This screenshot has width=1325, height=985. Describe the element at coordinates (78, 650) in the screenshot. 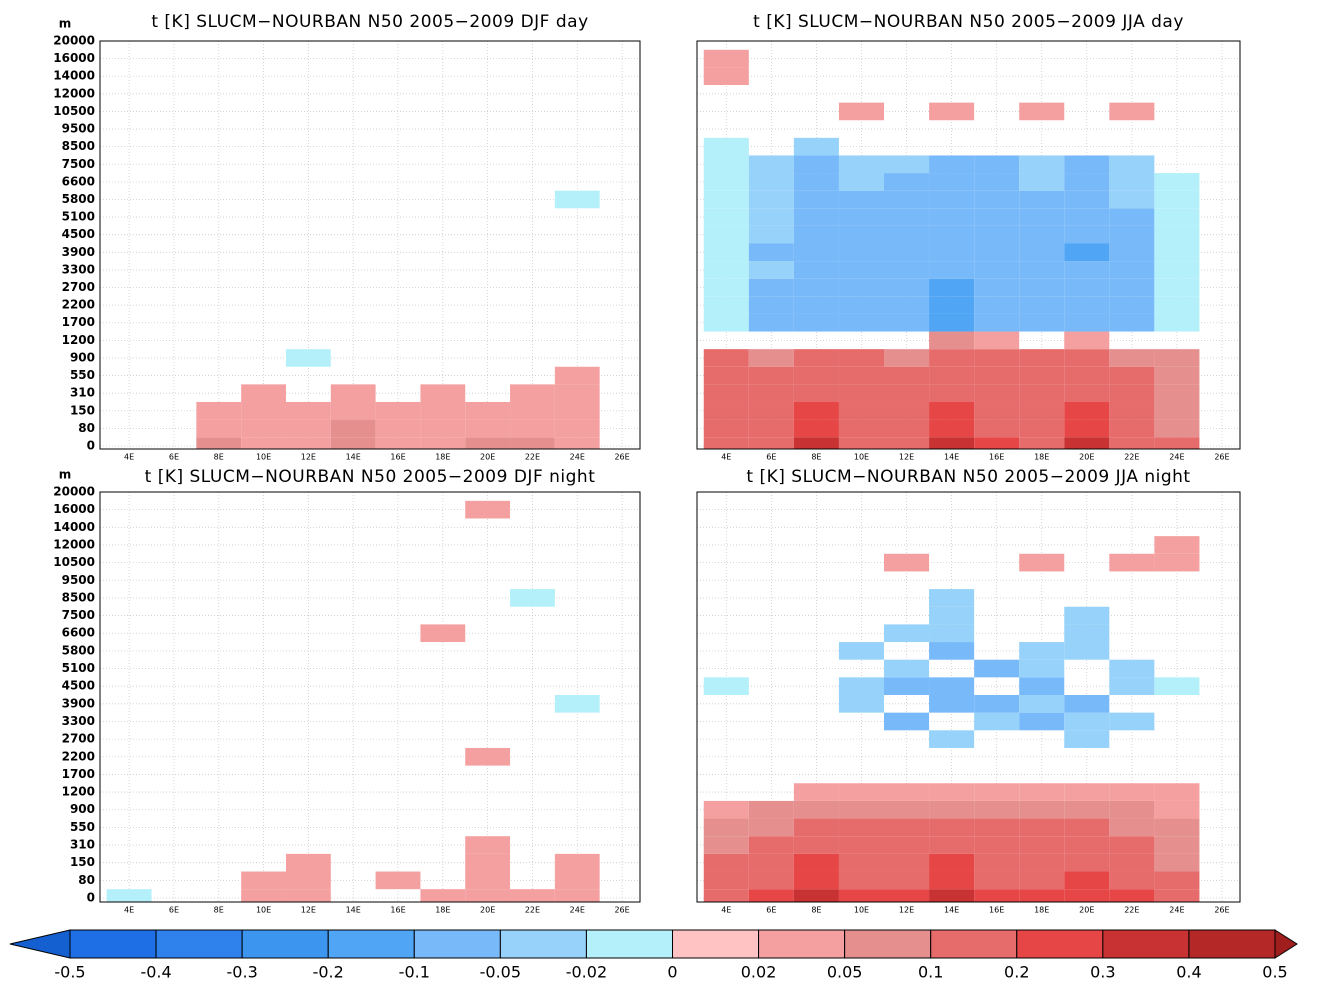

I see `y-tick-label: 5800` at that location.